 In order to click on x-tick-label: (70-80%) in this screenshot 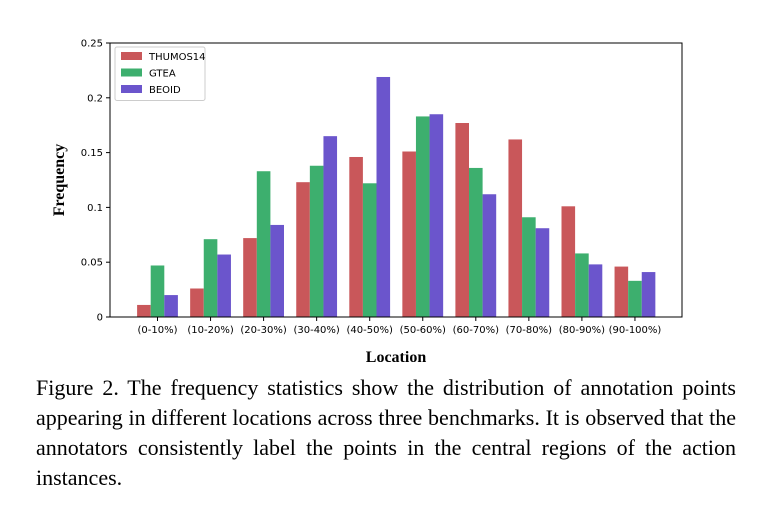, I will do `click(529, 330)`.